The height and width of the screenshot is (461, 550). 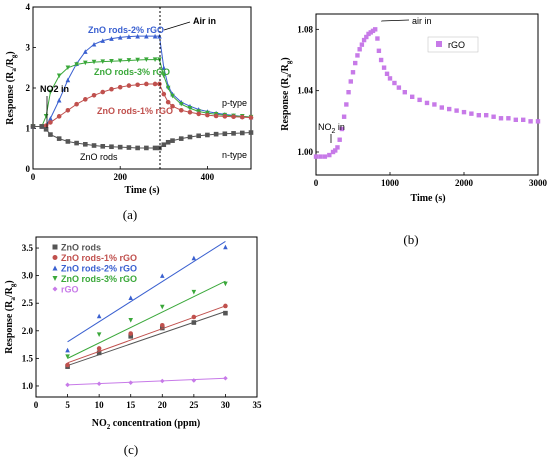 I want to click on x-tick-label: 10, so click(x=100, y=405).